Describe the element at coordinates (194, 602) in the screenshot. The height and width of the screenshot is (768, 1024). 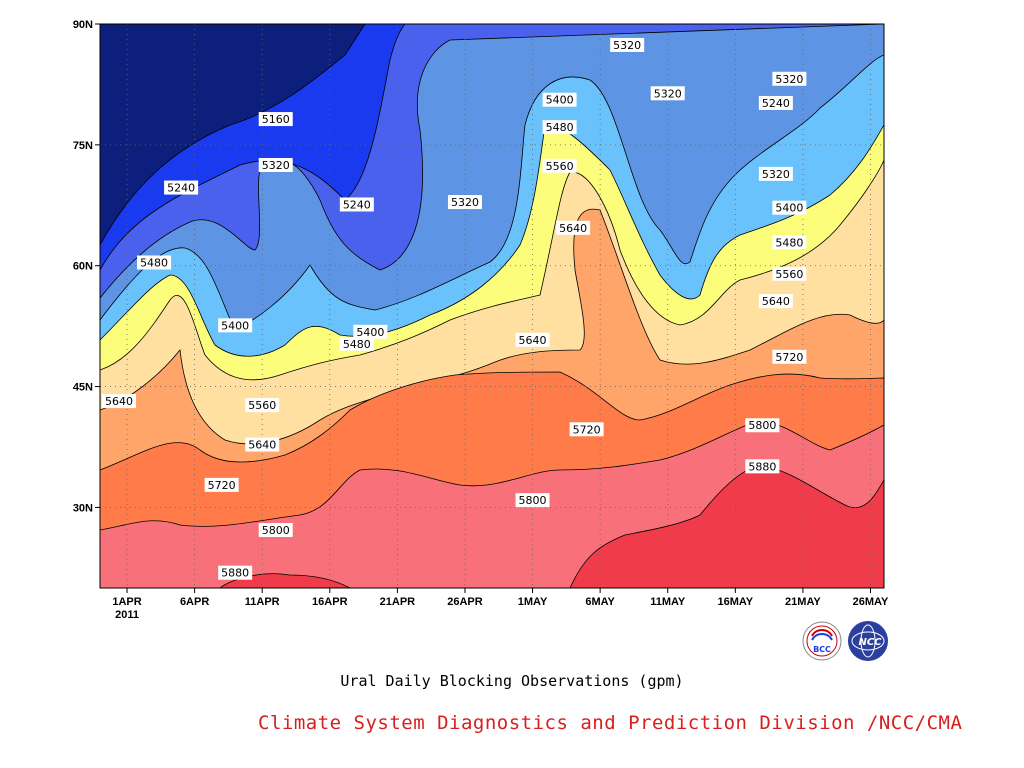
I see `x-tick-label: 6APR` at that location.